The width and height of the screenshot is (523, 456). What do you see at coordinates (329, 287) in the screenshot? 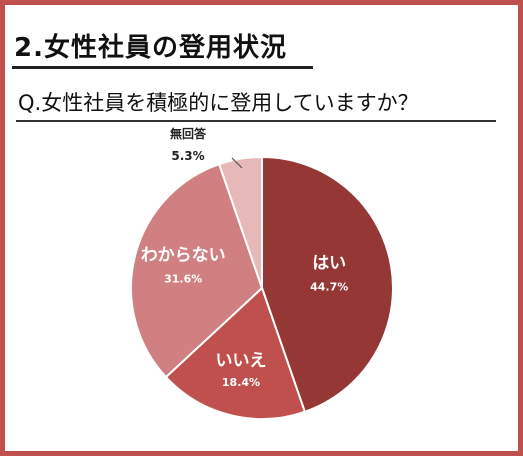
I see `slice-value-1: 44.7%` at bounding box center [329, 287].